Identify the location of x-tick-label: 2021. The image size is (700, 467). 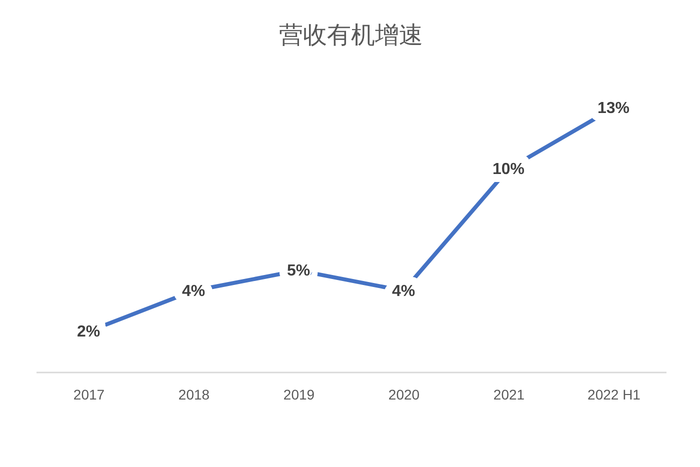
(509, 394).